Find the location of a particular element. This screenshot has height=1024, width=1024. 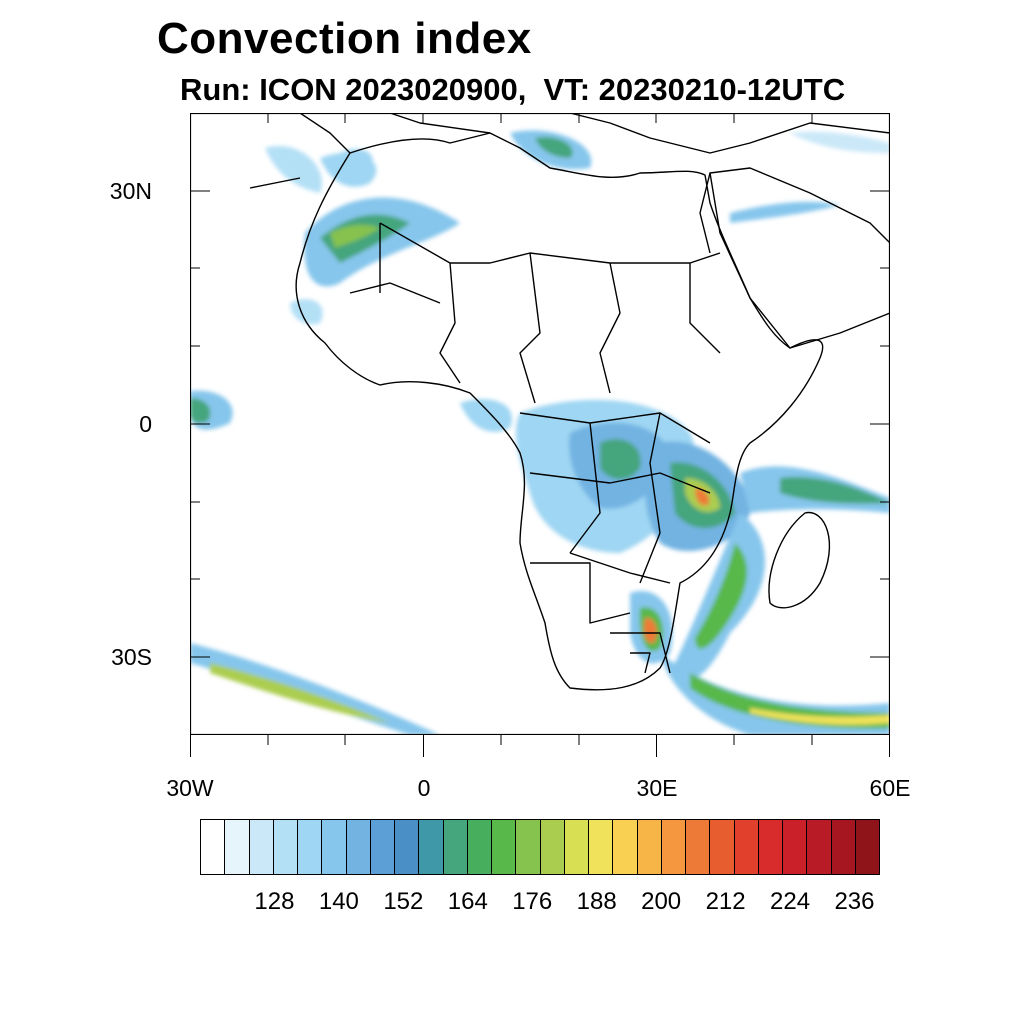

colorbar-label: 236 is located at coordinates (854, 901).